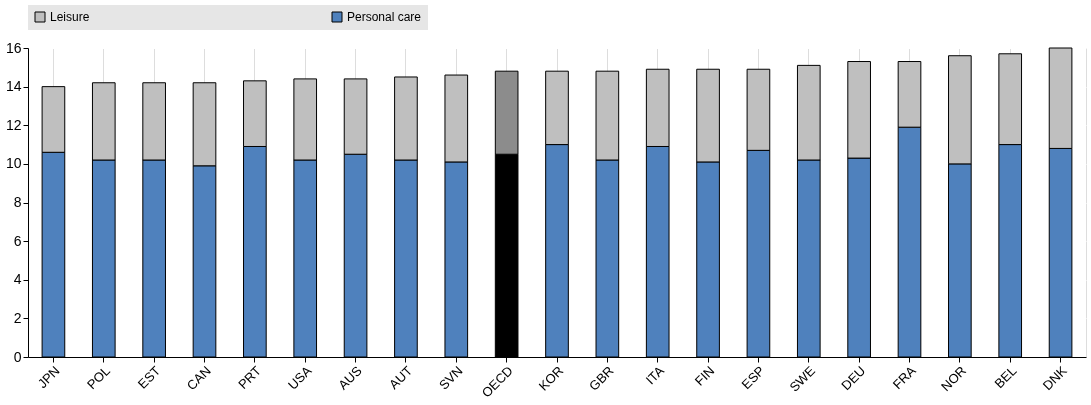 The image size is (1091, 405). What do you see at coordinates (48, 377) in the screenshot?
I see `x-tick-label: JPN` at bounding box center [48, 377].